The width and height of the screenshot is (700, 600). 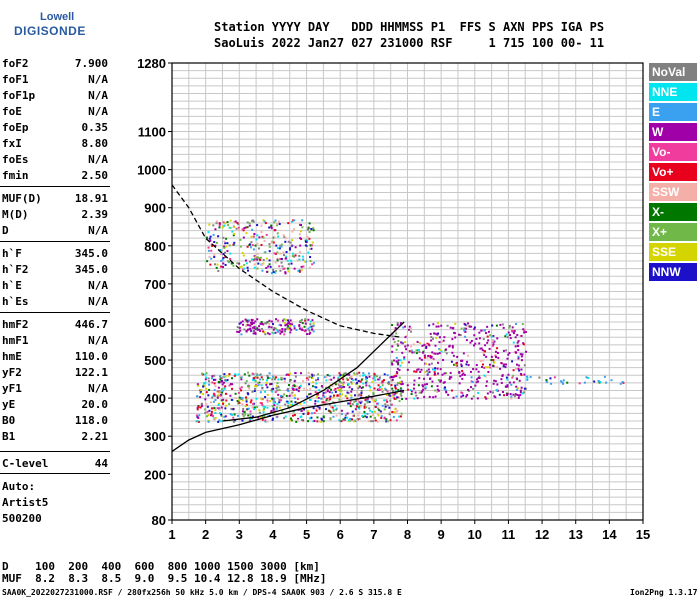 I want to click on profile-curve, so click(x=313, y=371).